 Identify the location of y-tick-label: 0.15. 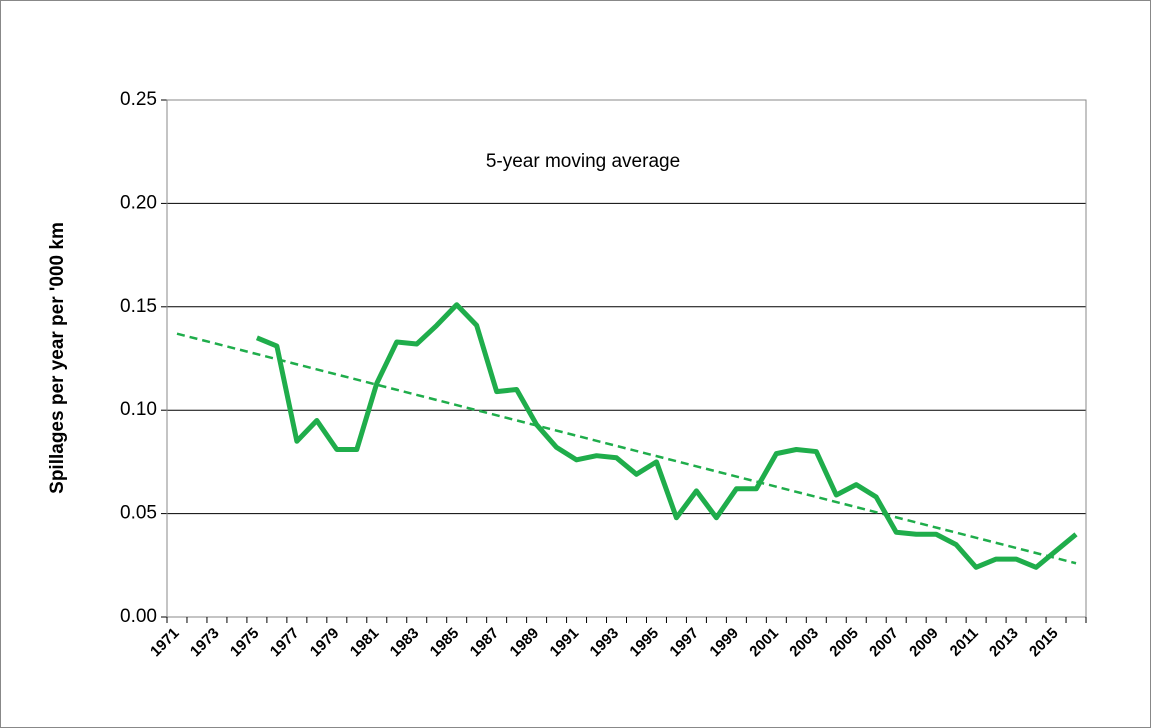
(138, 306).